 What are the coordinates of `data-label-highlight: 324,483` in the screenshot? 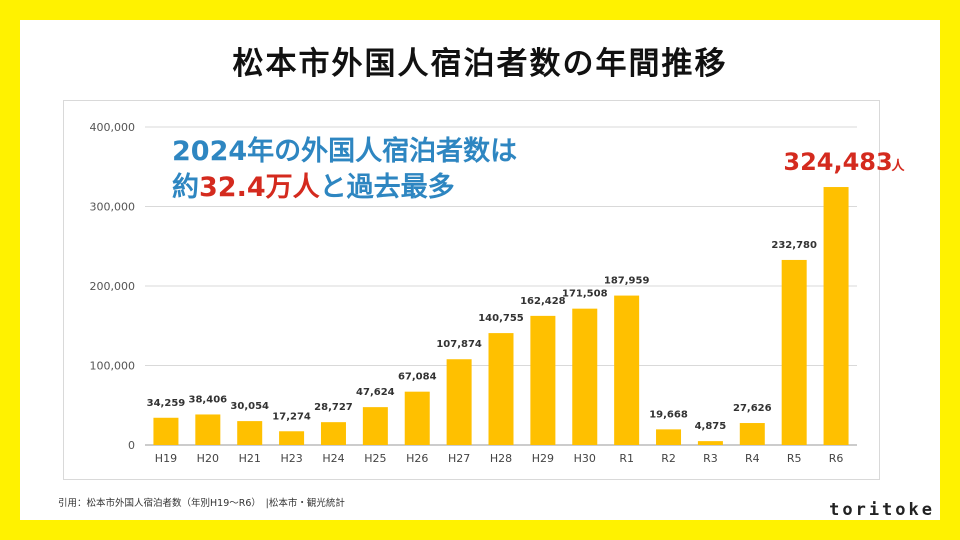 It's located at (837, 162).